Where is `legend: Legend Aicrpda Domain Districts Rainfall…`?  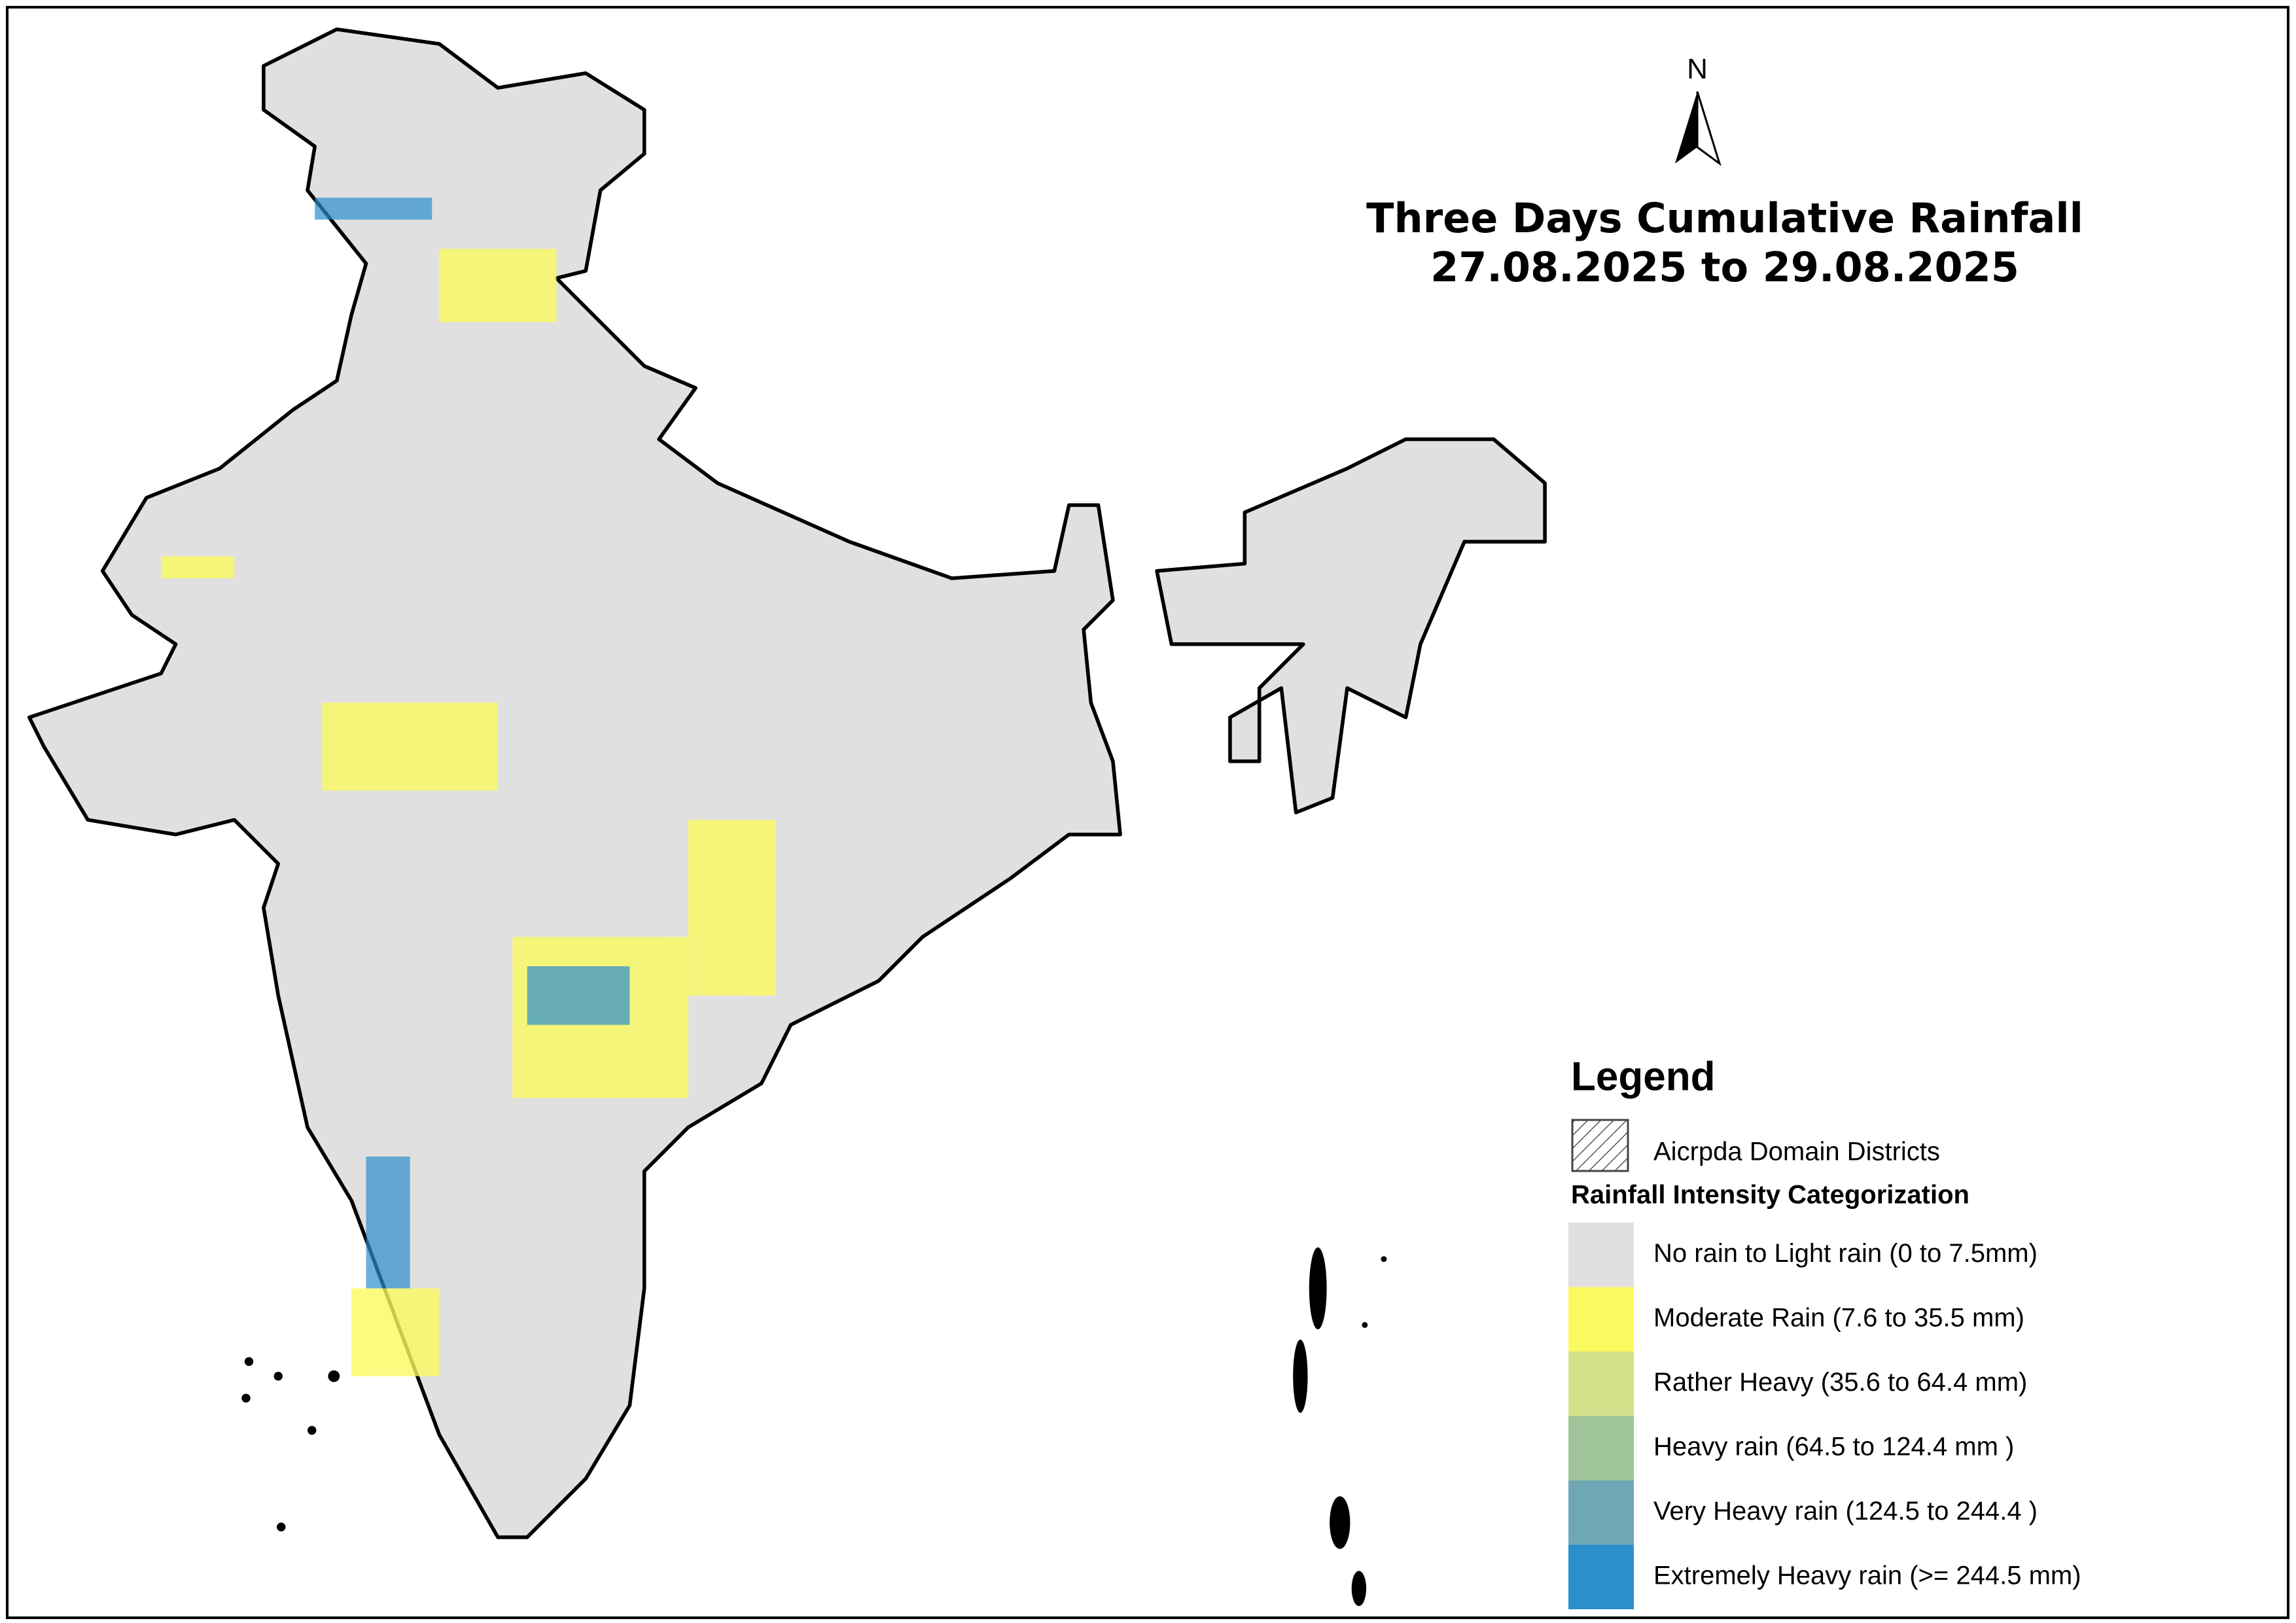 legend: Legend Aicrpda Domain Districts Rainfall… is located at coordinates (1824, 1332).